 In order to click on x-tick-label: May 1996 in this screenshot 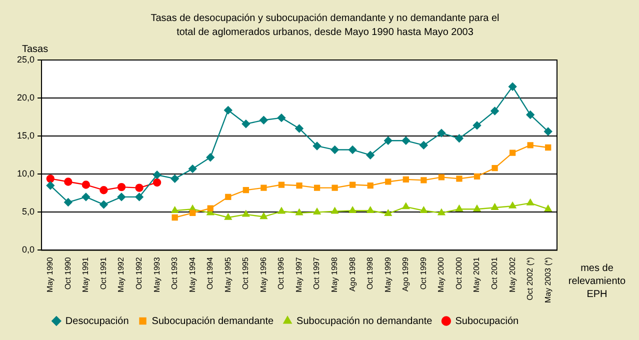, I will do `click(263, 274)`.